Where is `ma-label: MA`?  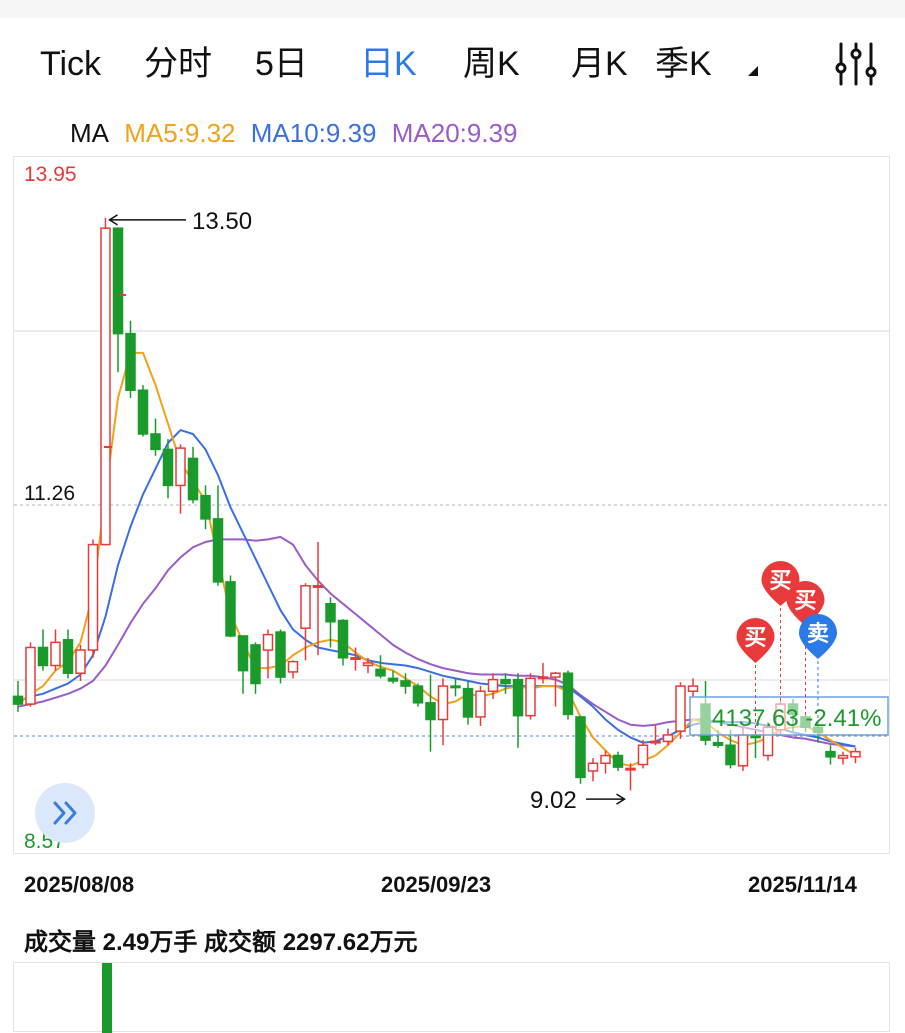
ma-label: MA is located at coordinates (89, 133).